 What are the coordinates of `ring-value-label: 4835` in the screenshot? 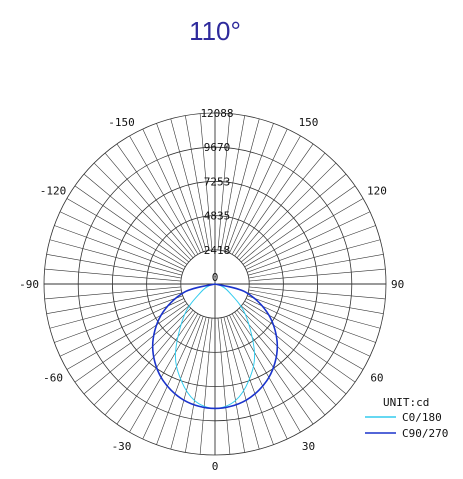 It's located at (217, 216).